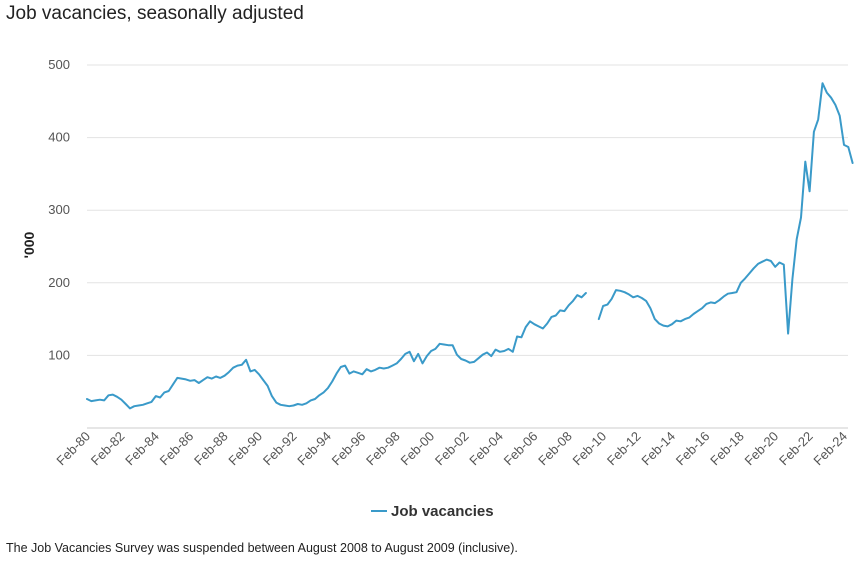 The width and height of the screenshot is (854, 561). Describe the element at coordinates (762, 449) in the screenshot. I see `x-tick-label: Feb-20` at that location.